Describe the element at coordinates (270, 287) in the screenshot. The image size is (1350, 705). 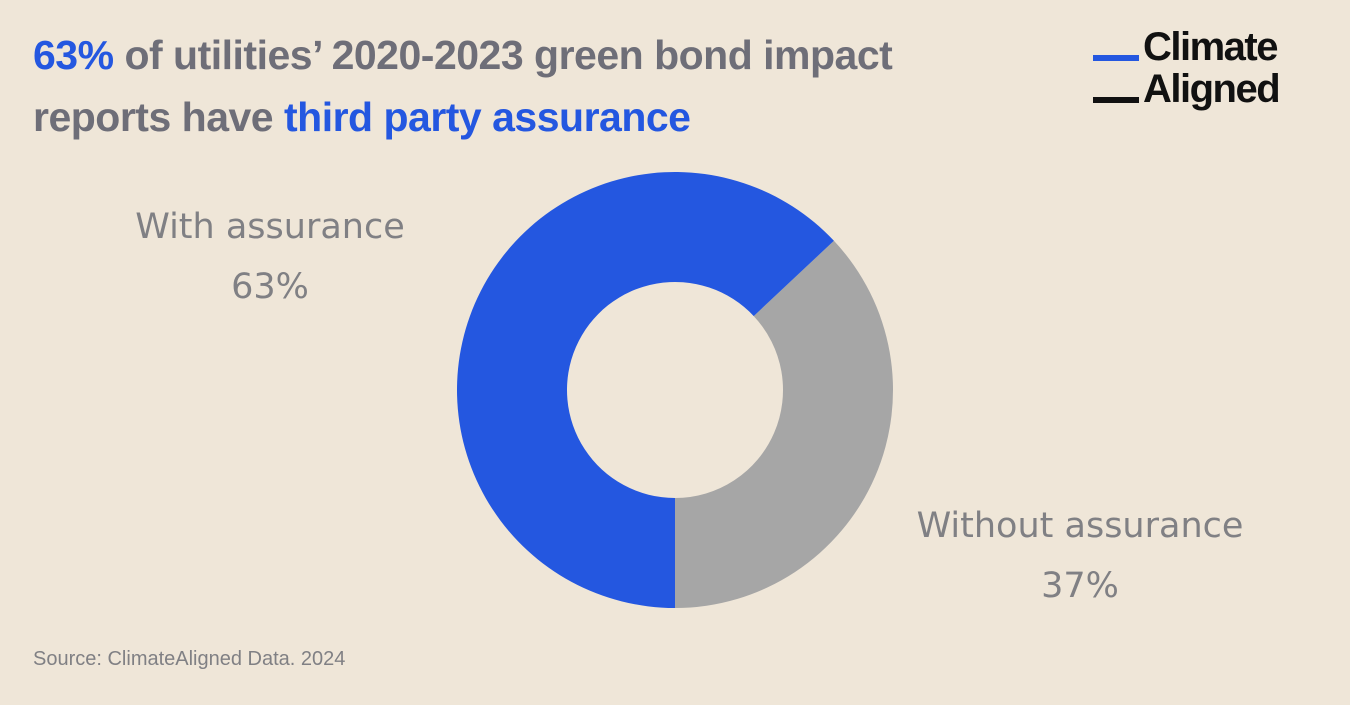
I see `slice-value-label: 63%` at that location.